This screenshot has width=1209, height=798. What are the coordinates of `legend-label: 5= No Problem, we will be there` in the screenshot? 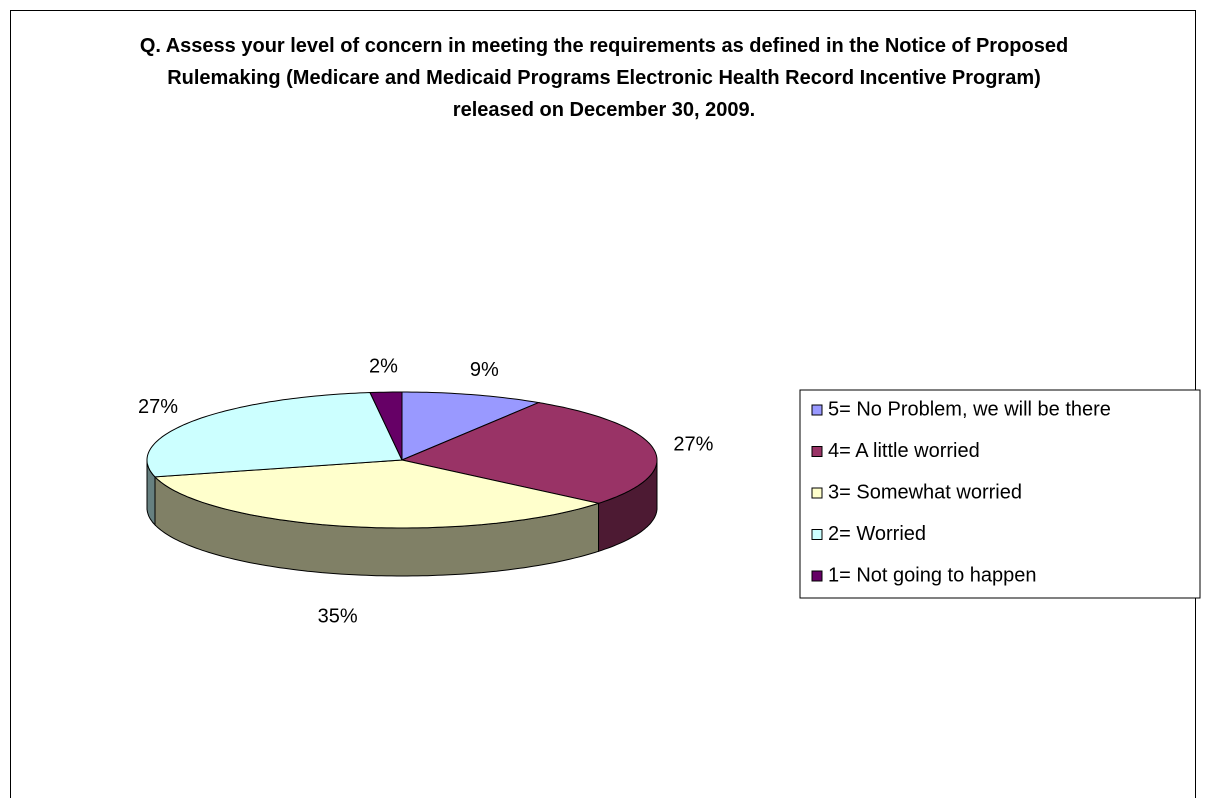 It's located at (969, 409).